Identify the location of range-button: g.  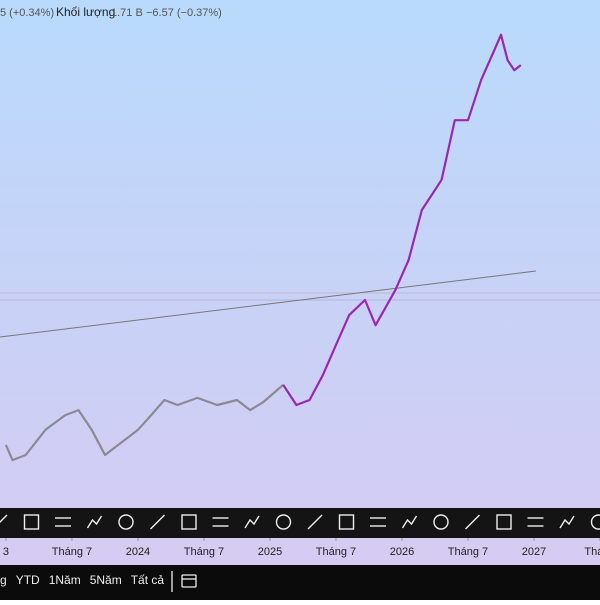
(3, 580).